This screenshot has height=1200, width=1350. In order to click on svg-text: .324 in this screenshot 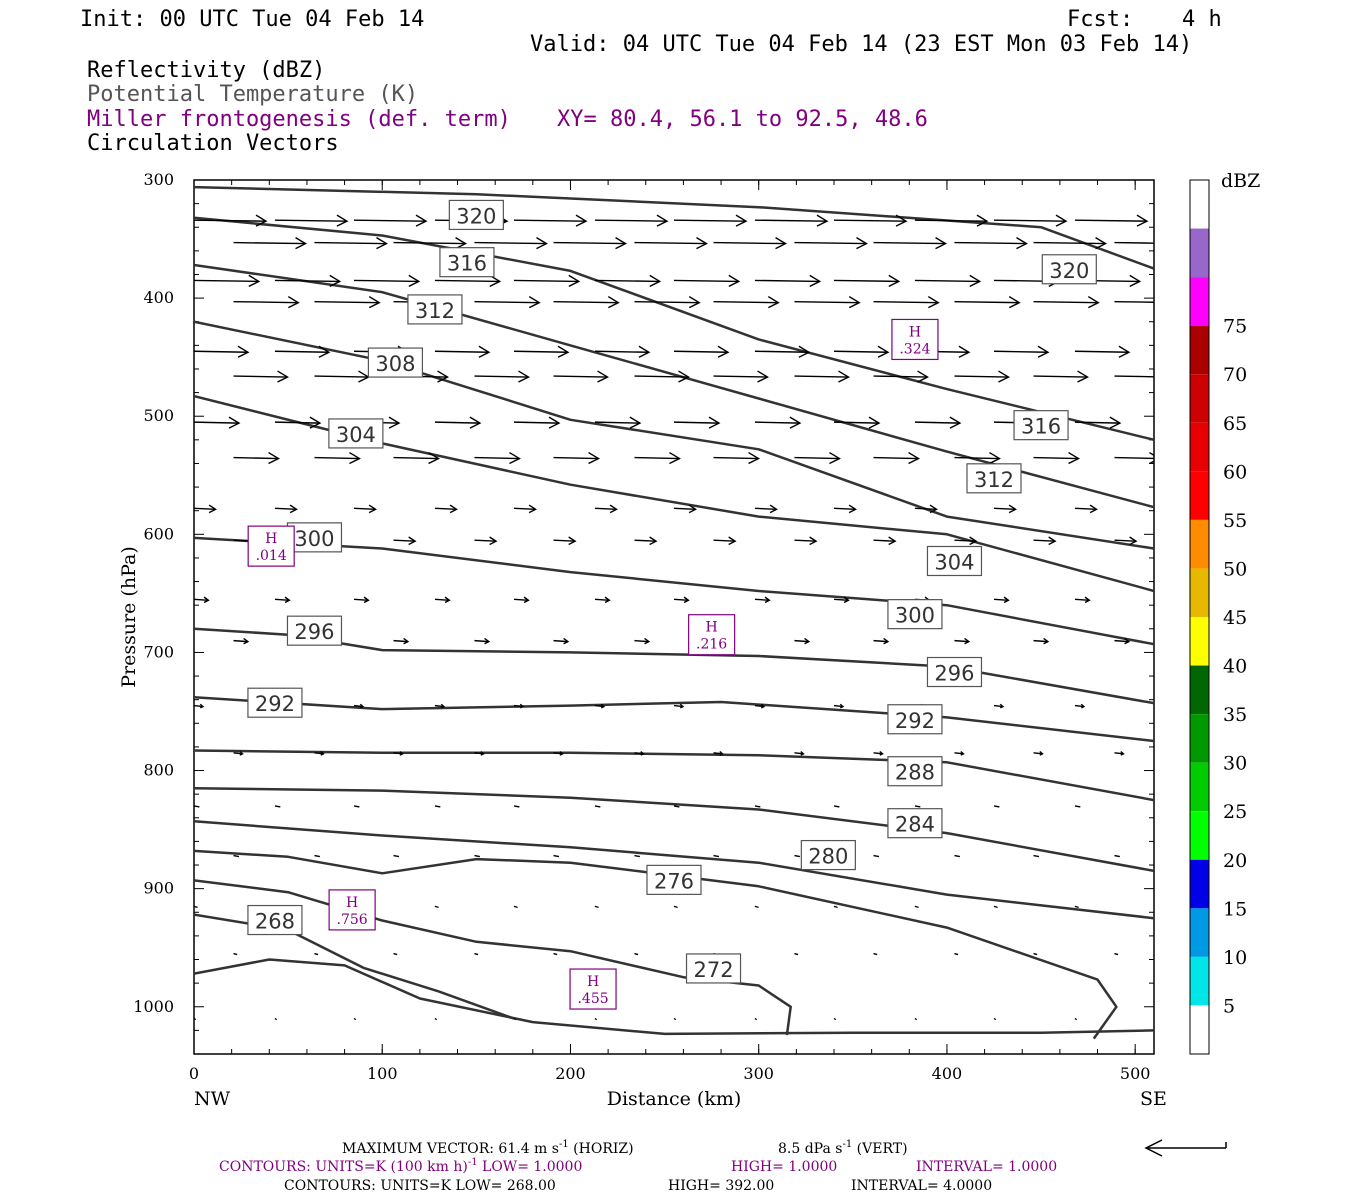, I will do `click(914, 349)`.